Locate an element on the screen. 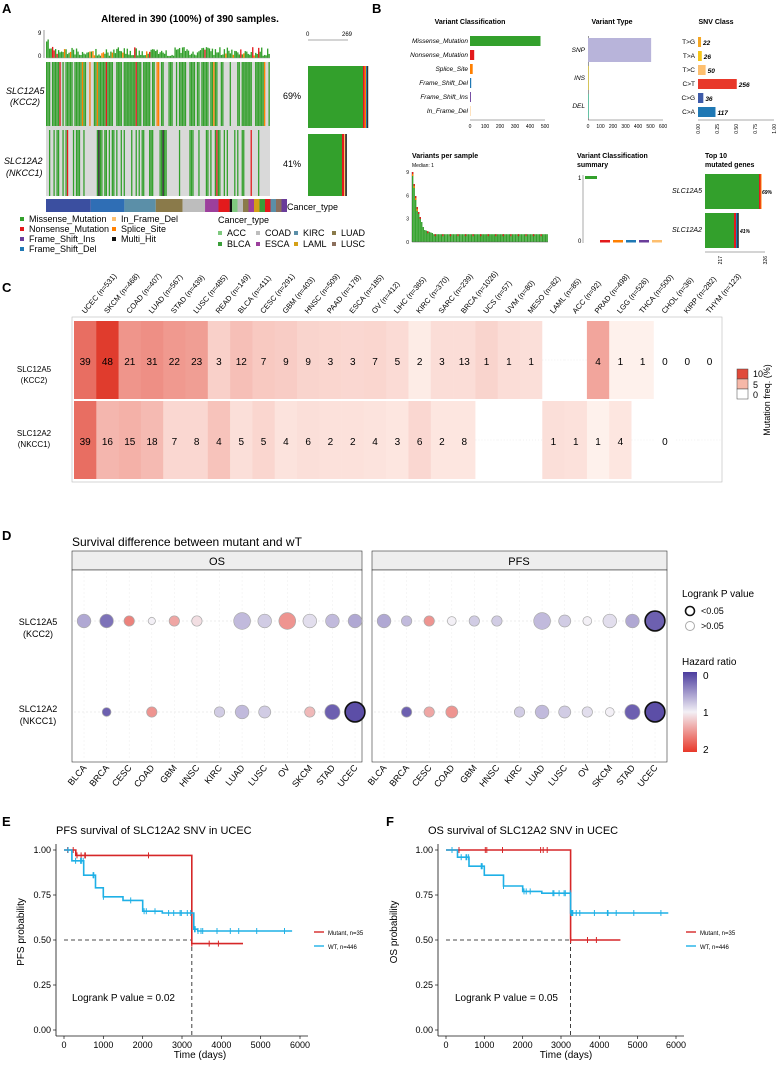  bubble-x-label: STAD is located at coordinates (625, 774).